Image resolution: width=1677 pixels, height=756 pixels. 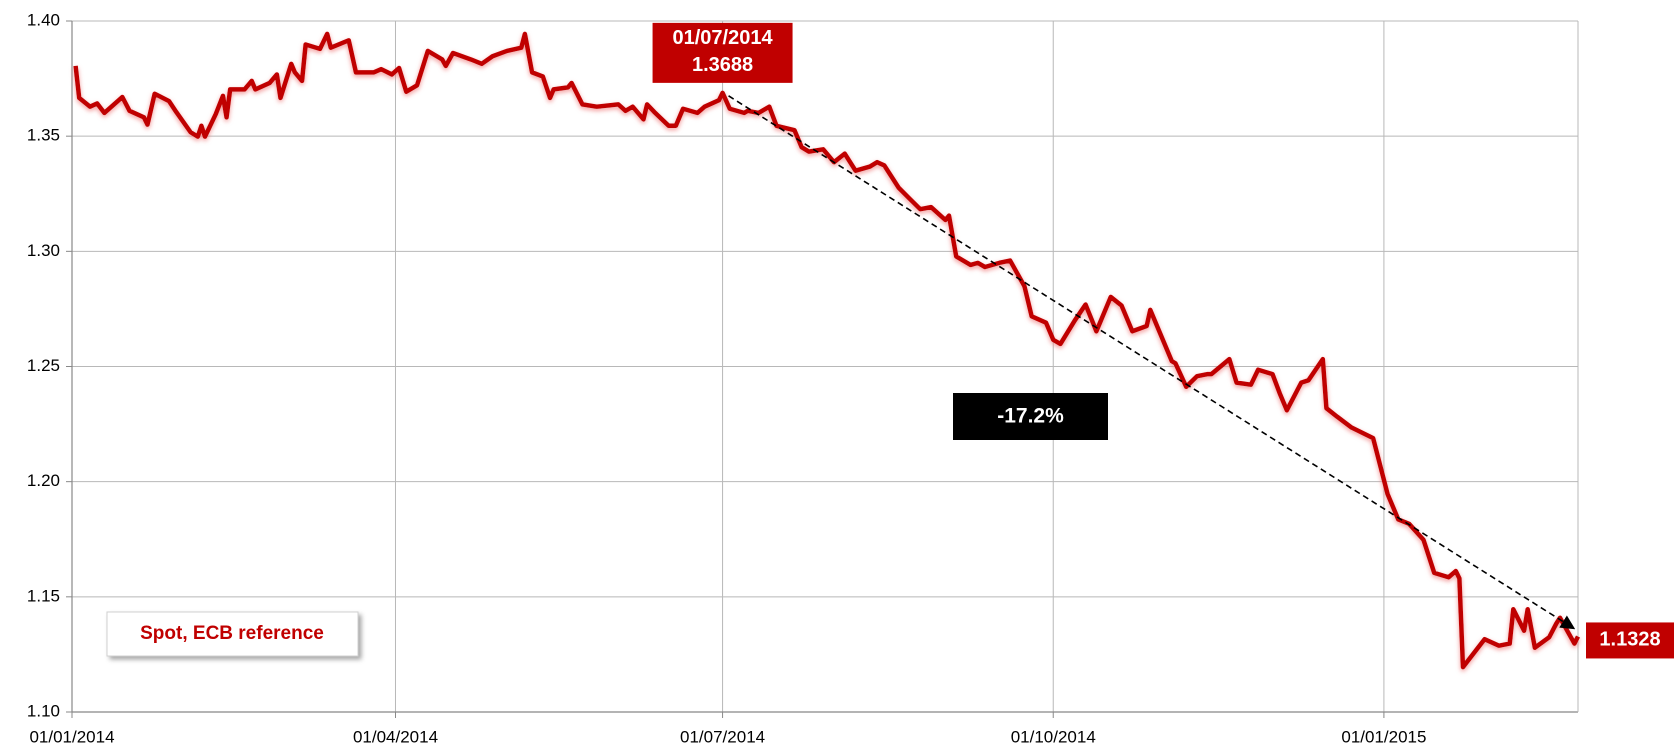 I want to click on y-tick-label: 1.10, so click(x=43, y=710).